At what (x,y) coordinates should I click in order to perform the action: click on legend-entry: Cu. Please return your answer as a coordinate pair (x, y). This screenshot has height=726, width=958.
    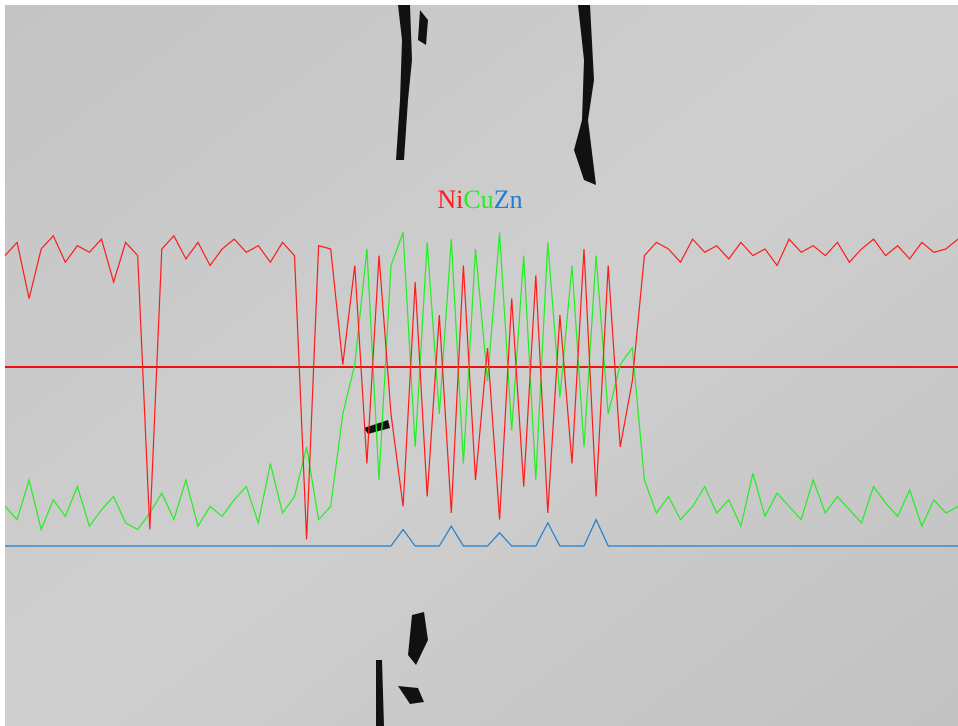
    Looking at the image, I should click on (478, 199).